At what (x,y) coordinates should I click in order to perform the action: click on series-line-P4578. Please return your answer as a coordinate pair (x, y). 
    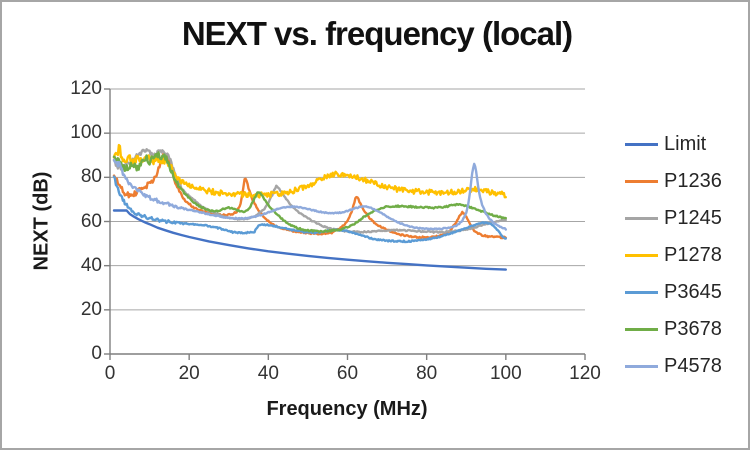
    Looking at the image, I should click on (309, 194).